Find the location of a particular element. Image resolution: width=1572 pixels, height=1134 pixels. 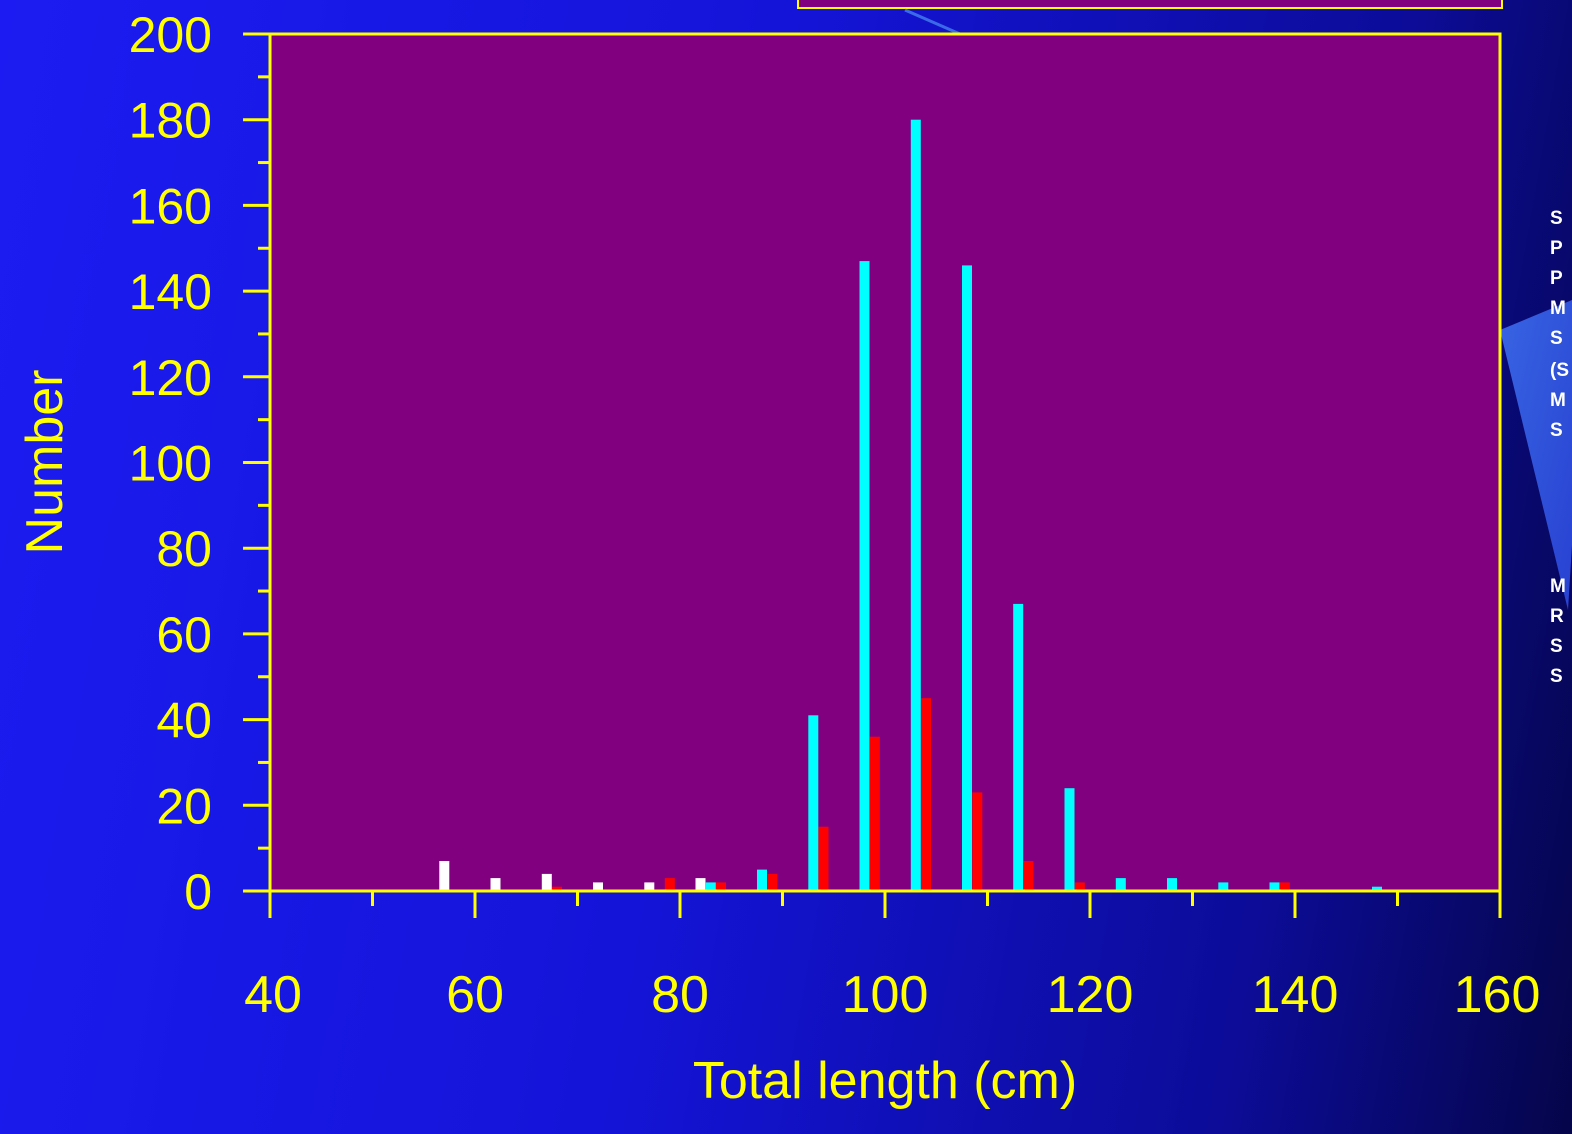

y-tick-label: 80 is located at coordinates (184, 549).